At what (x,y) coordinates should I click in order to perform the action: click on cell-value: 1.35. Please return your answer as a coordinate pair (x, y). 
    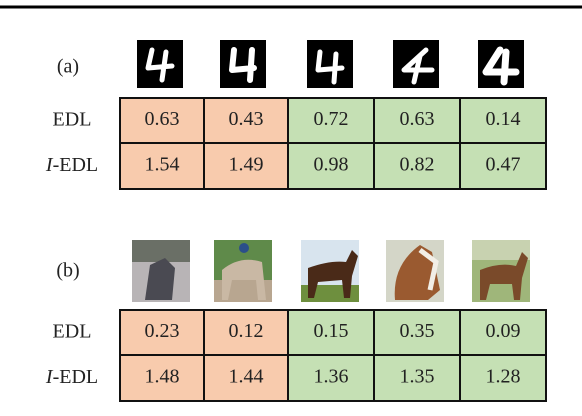
    Looking at the image, I should click on (417, 377).